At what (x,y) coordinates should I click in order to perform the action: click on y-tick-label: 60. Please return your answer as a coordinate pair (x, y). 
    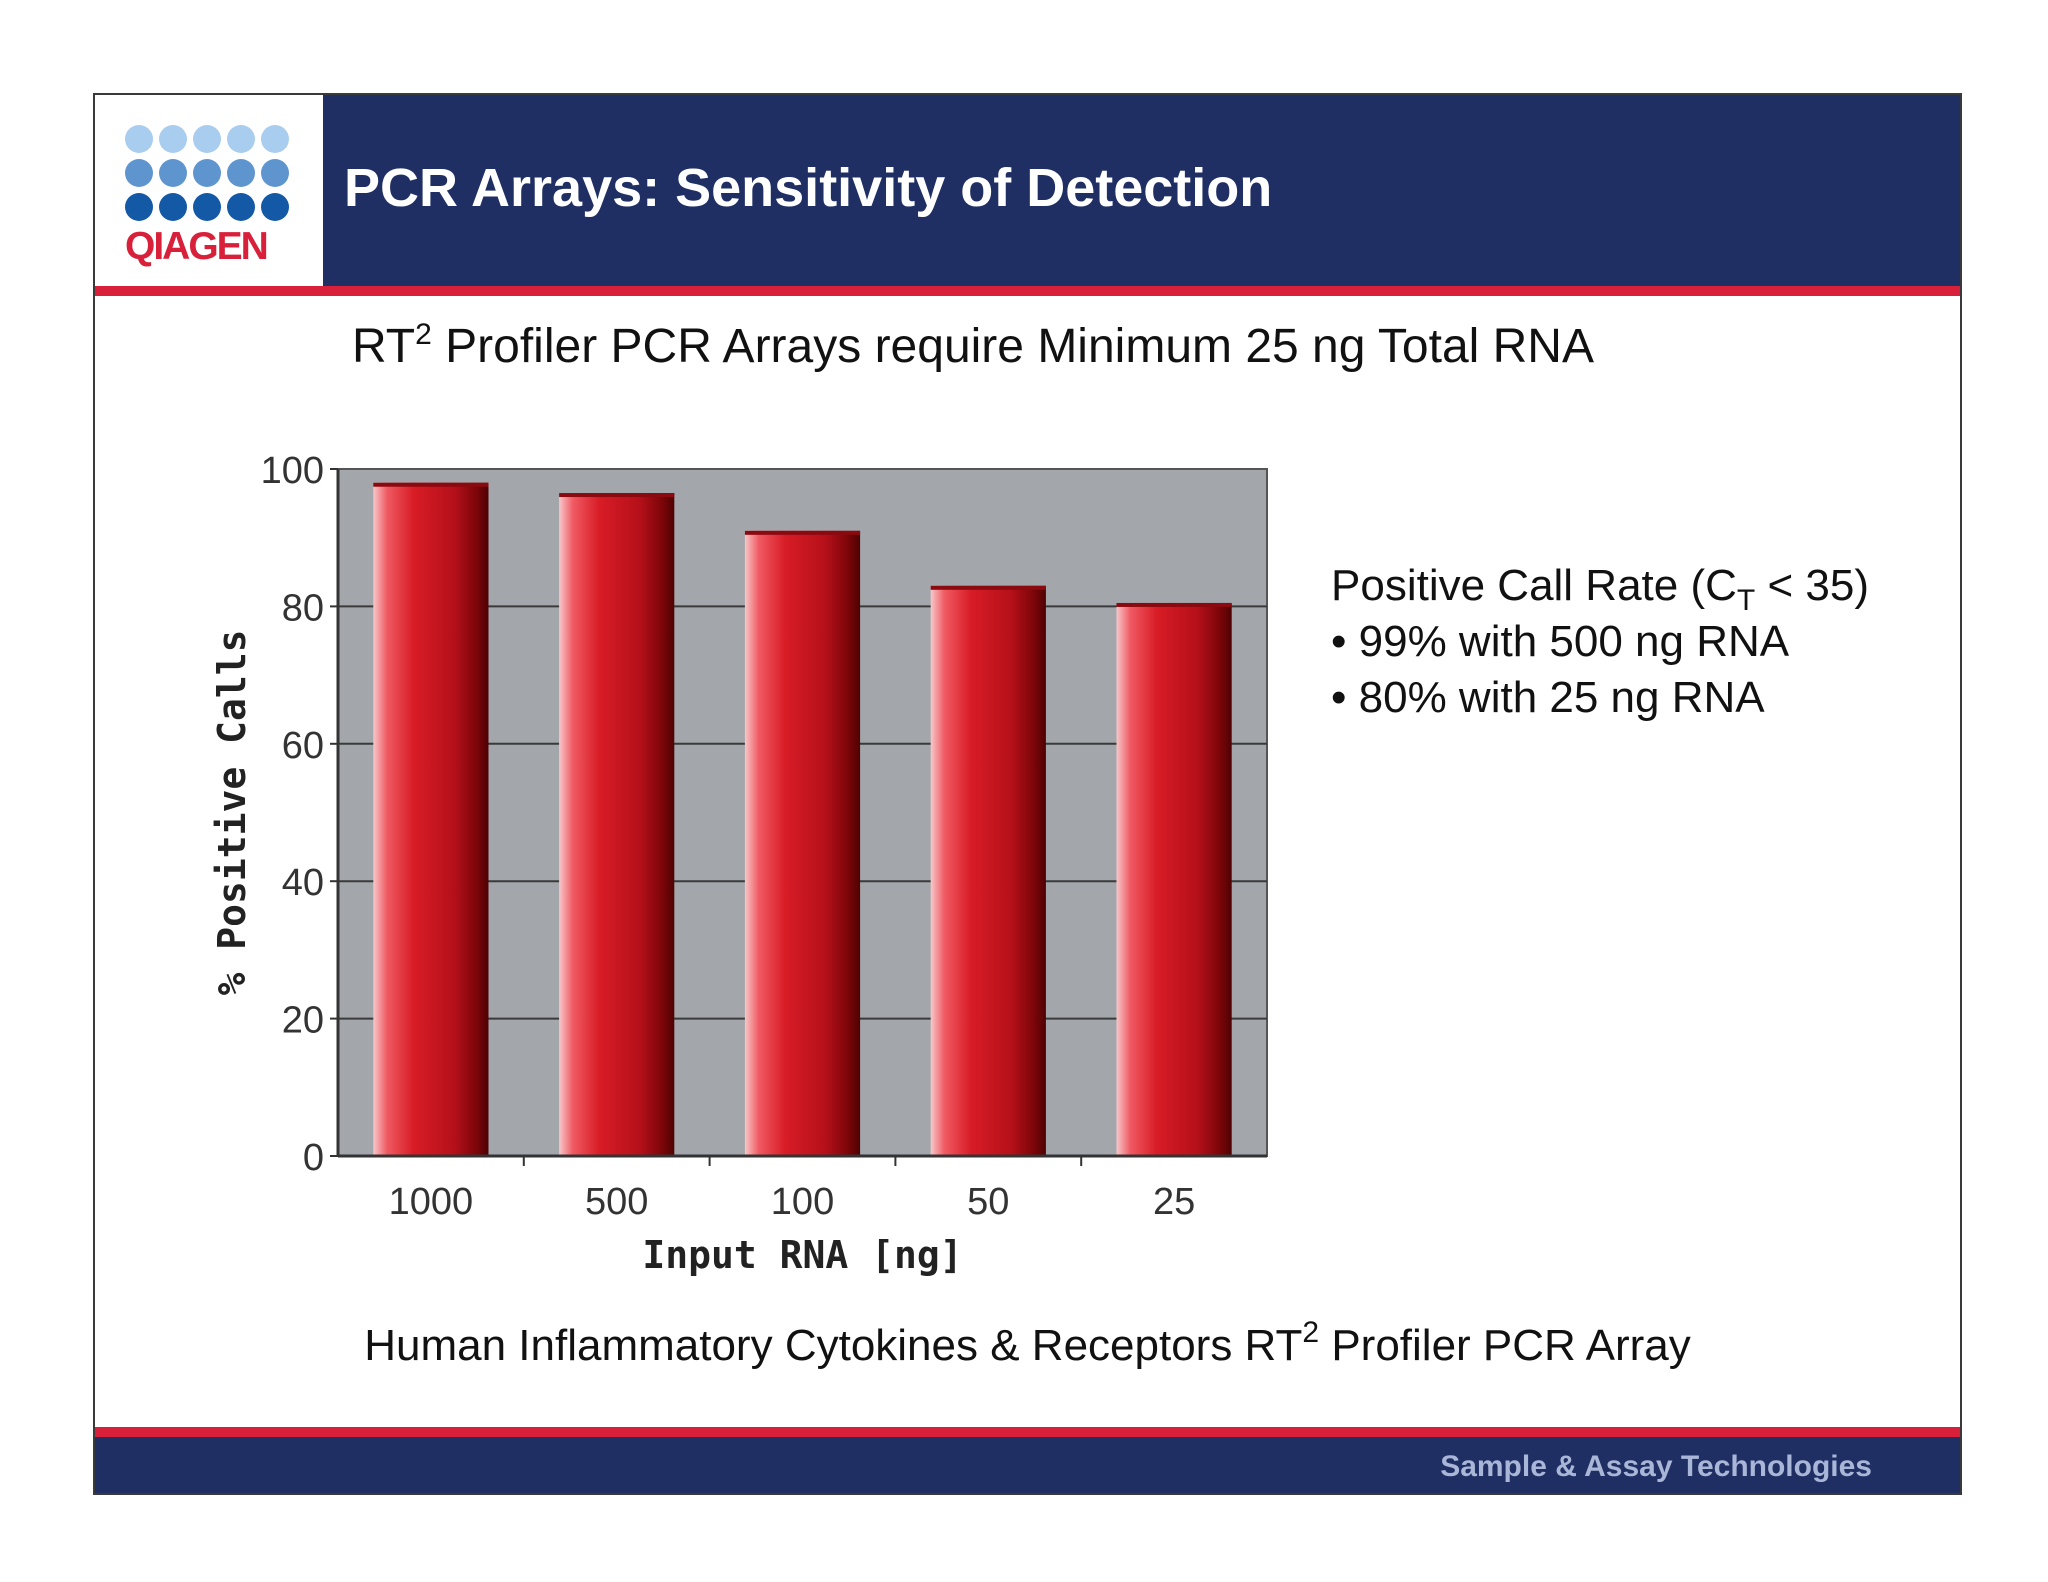
    Looking at the image, I should click on (303, 746).